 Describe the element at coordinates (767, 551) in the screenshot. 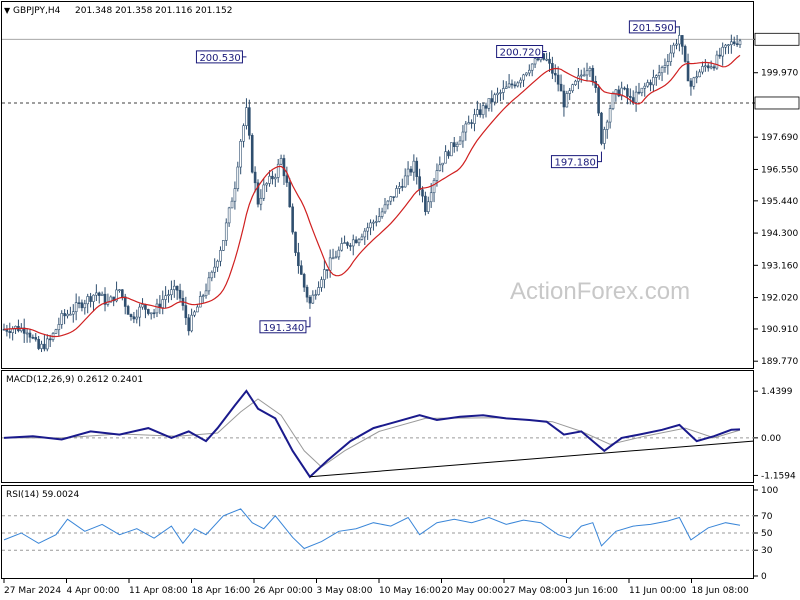

I see `rsi-tick-label: 30` at that location.